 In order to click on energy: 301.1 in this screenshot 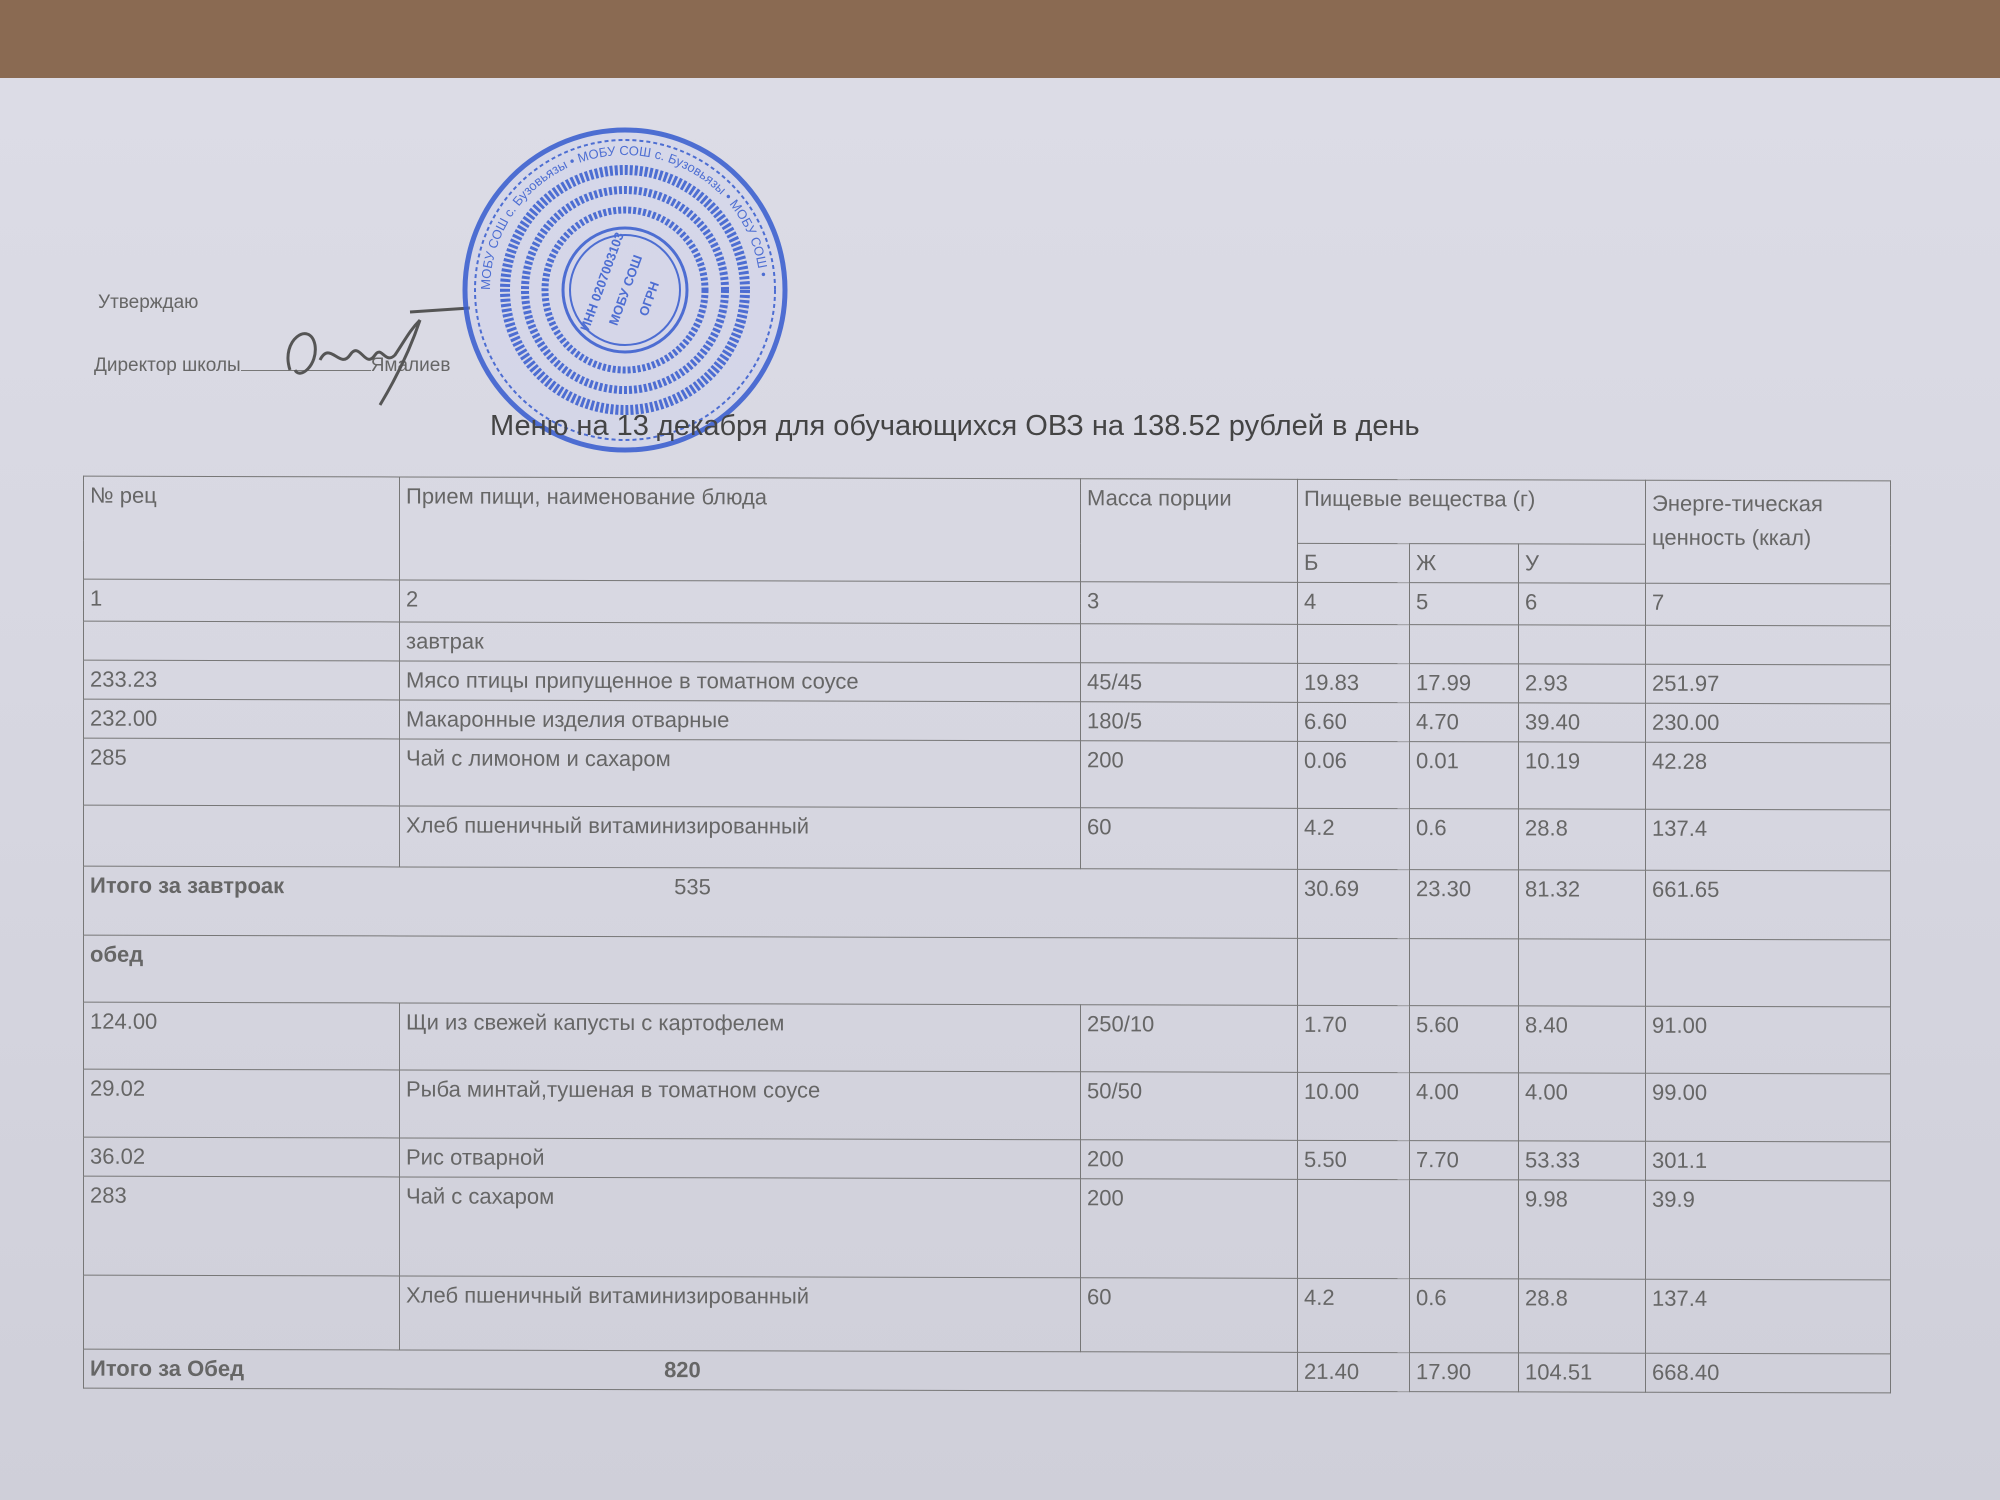, I will do `click(1768, 1161)`.